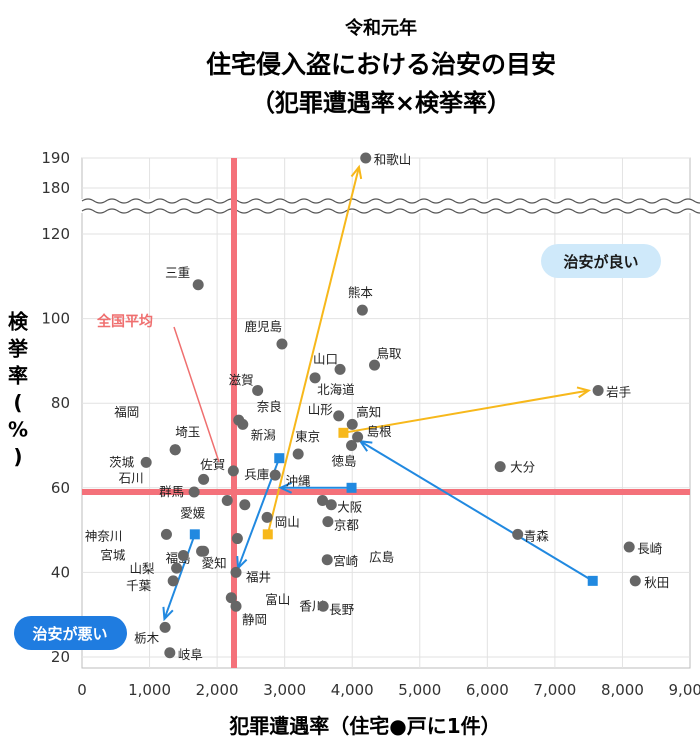 Image resolution: width=700 pixels, height=750 pixels. What do you see at coordinates (419, 690) in the screenshot?
I see `x-tick-label: 5,000` at bounding box center [419, 690].